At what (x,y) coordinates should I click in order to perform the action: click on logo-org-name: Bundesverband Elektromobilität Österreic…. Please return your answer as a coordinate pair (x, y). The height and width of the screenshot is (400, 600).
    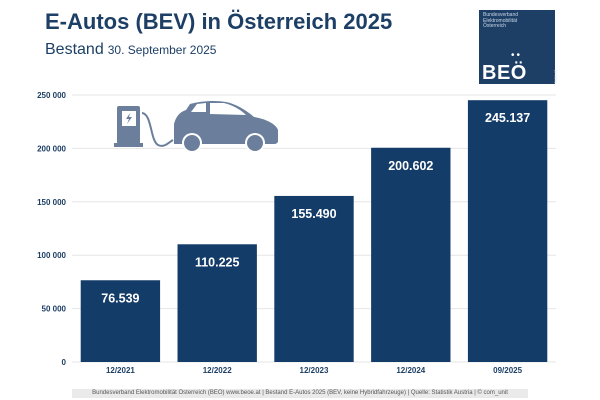
    Looking at the image, I should click on (501, 20).